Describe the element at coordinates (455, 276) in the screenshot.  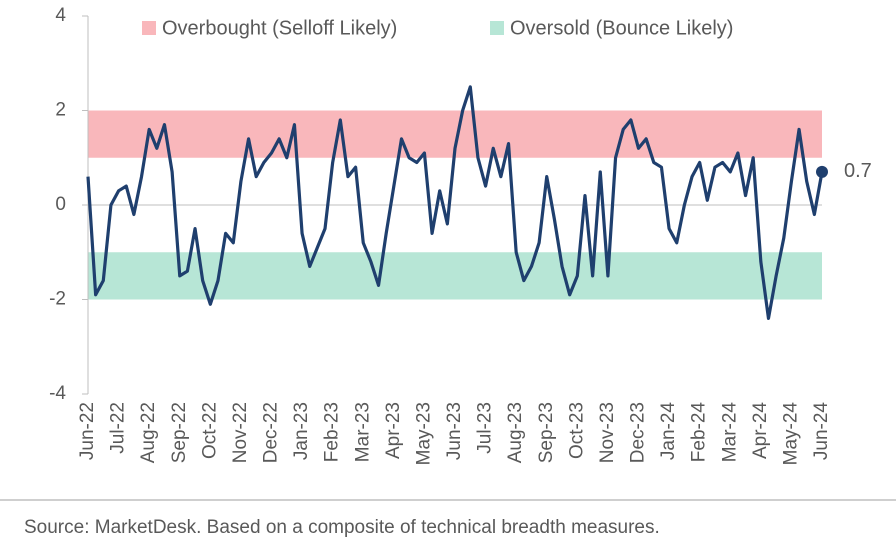
I see `band` at that location.